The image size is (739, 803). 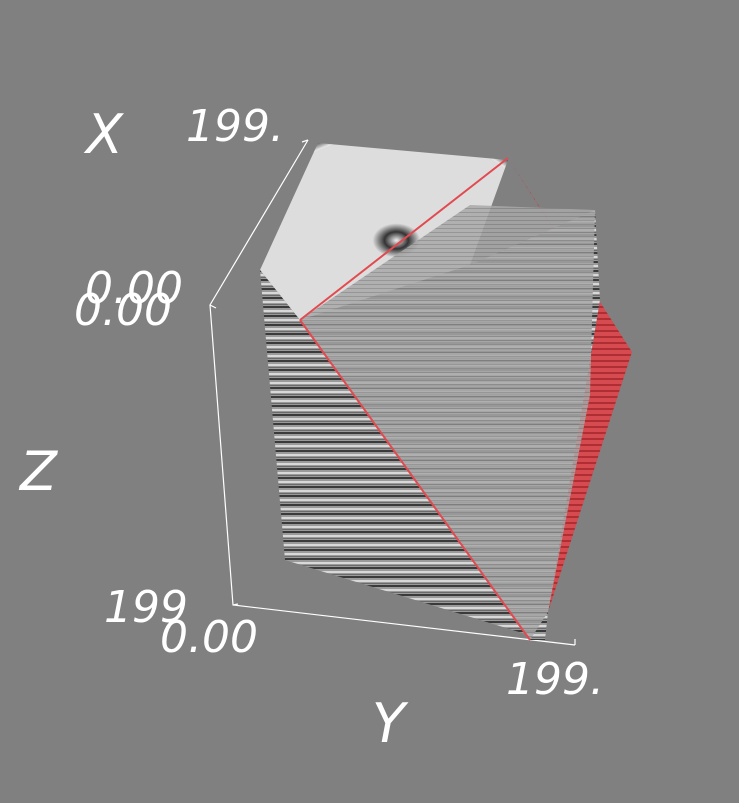 I want to click on slice-plane-back, so click(x=570, y=385).